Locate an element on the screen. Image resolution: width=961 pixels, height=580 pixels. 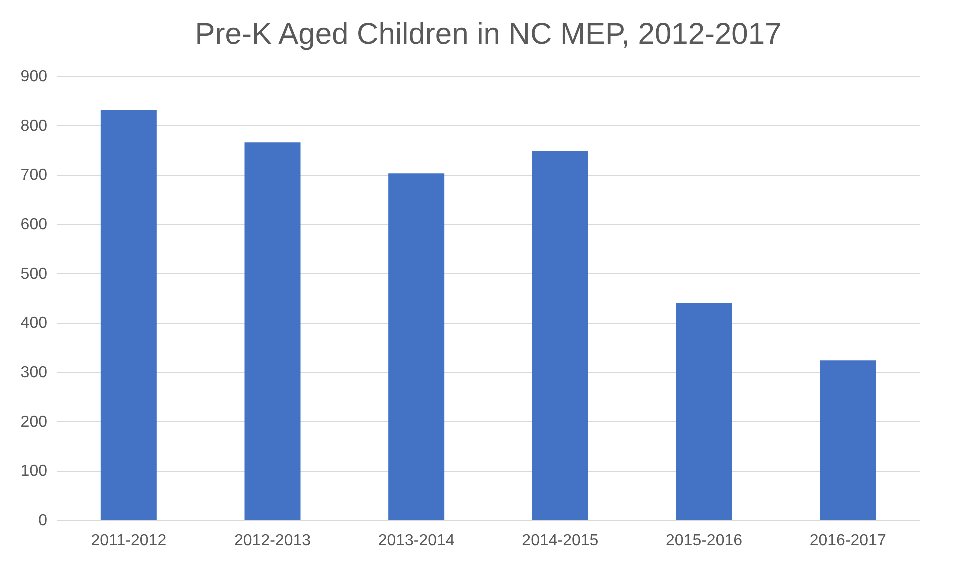
y-tick-label: 500 is located at coordinates (34, 274).